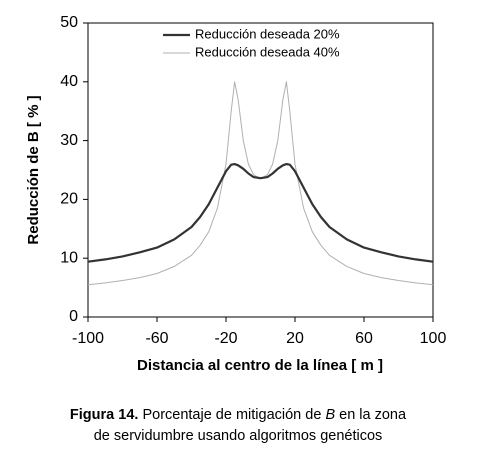 The image size is (477, 459). What do you see at coordinates (73, 316) in the screenshot?
I see `y-tick-label: 0` at bounding box center [73, 316].